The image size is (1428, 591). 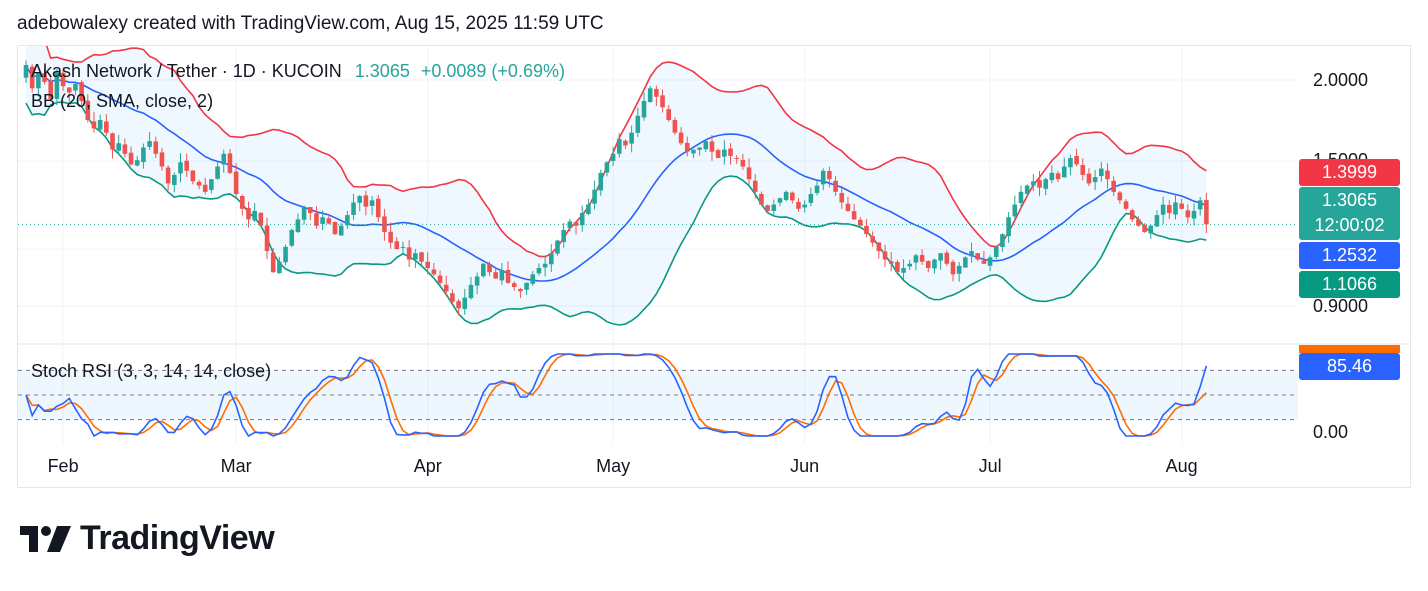 I want to click on last-price-value: 1.3065, so click(x=1349, y=200).